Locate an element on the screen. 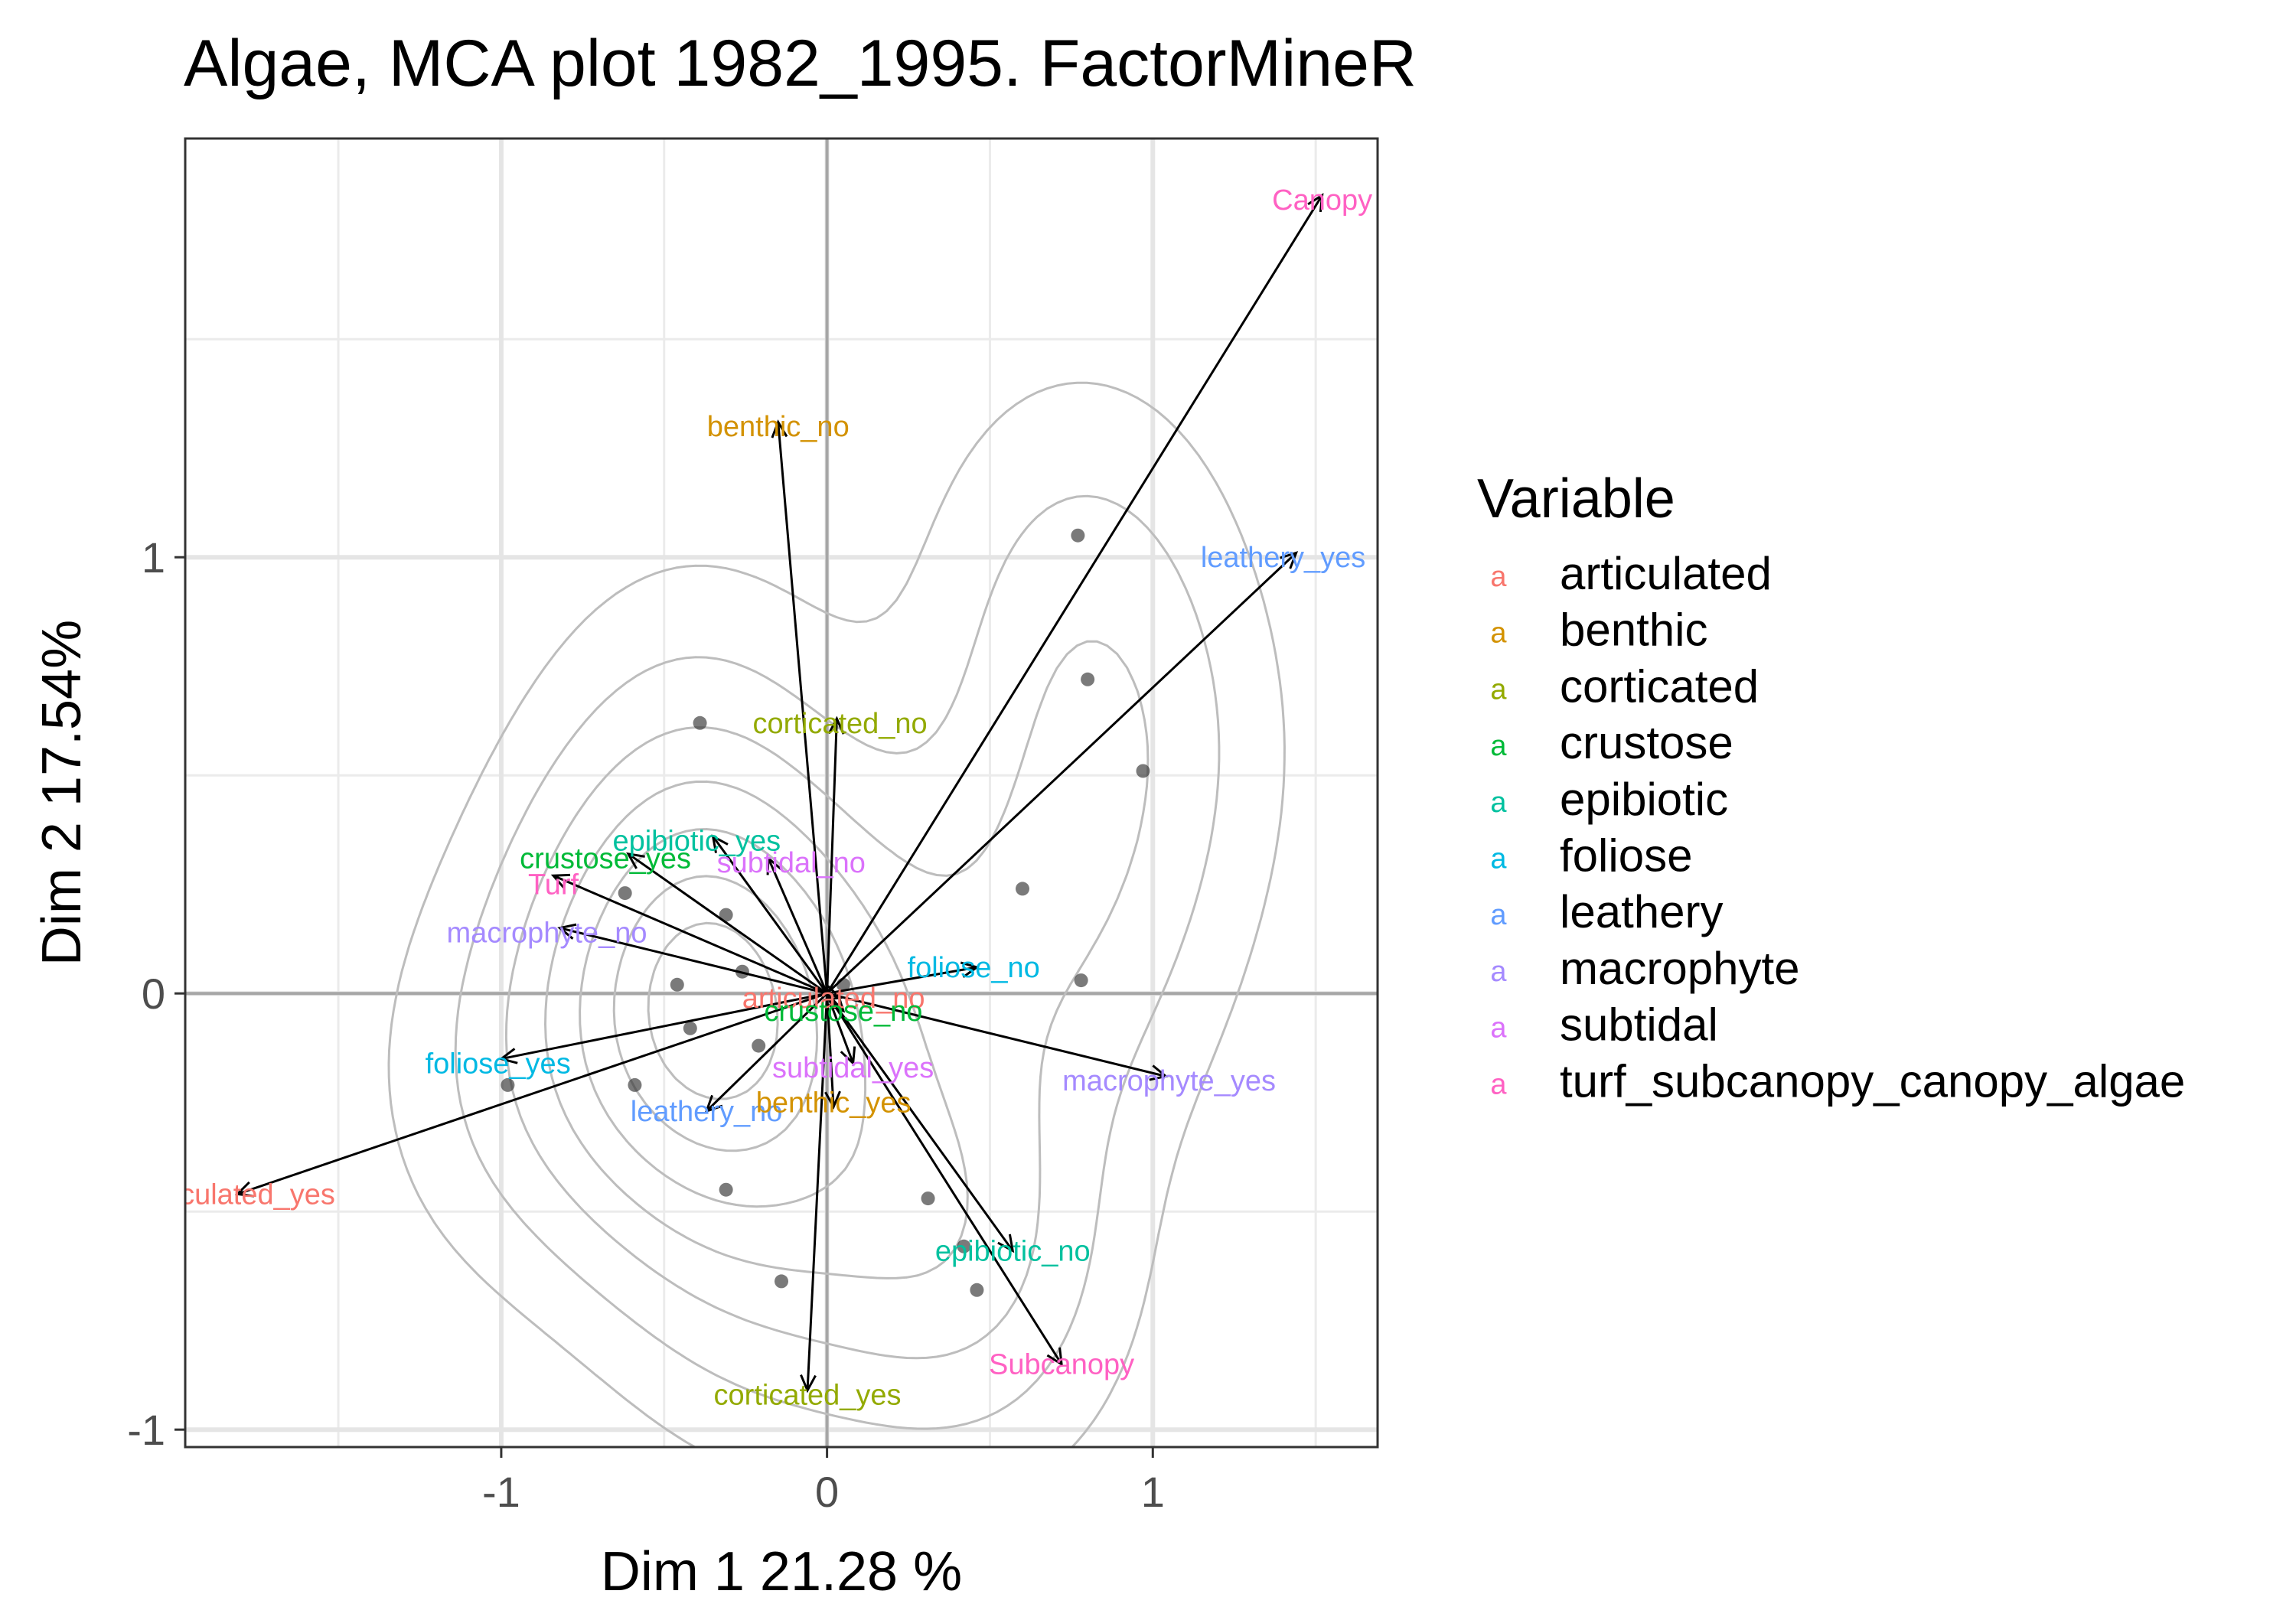 The height and width of the screenshot is (1607, 2296). arrow-Subcanopy is located at coordinates (944, 1180).